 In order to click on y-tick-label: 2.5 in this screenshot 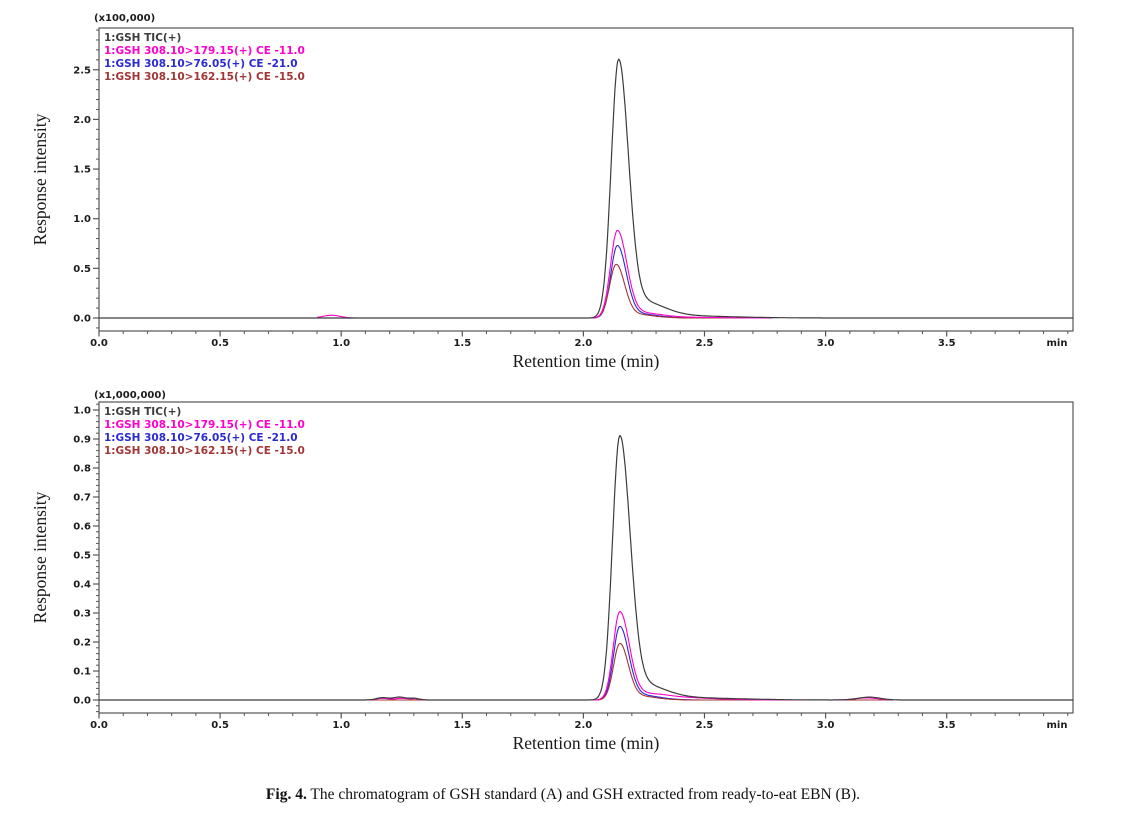, I will do `click(82, 70)`.